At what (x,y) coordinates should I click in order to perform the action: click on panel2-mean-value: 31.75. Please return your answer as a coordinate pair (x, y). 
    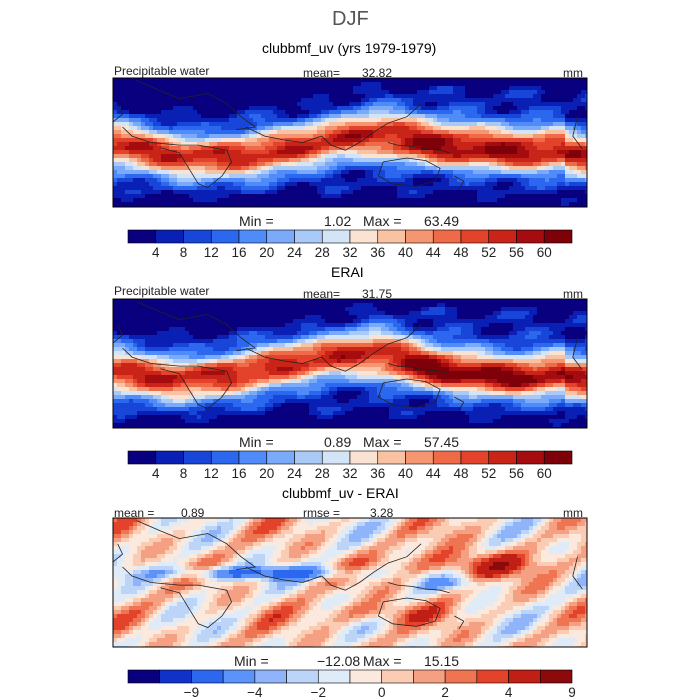
    Looking at the image, I should click on (377, 294).